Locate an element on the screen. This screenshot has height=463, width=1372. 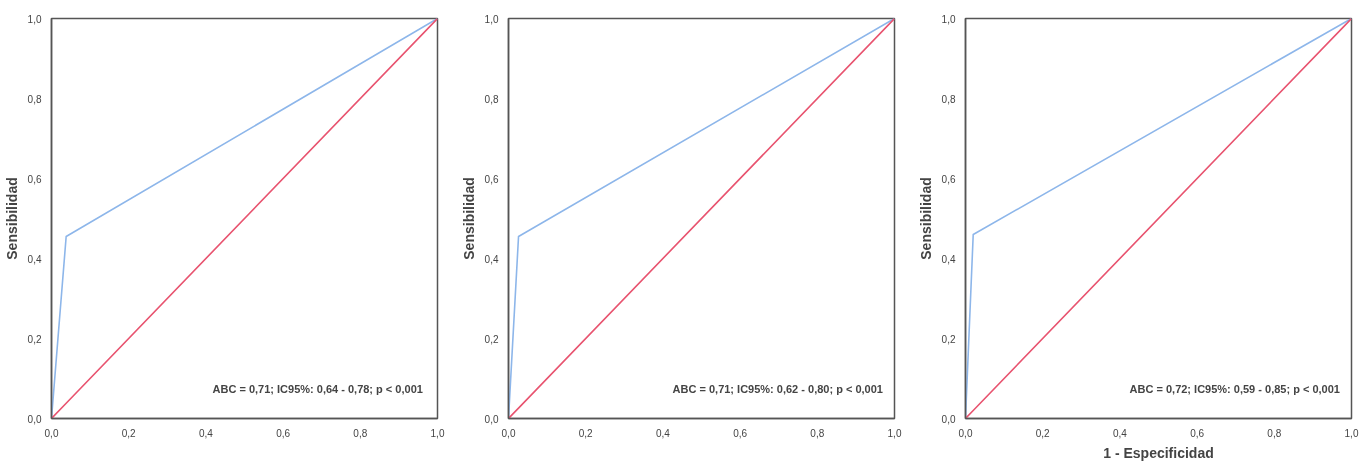
annotation: ABC = 0,72; IC95%: 0,59 - 0,85; p < 0,001 is located at coordinates (1234, 388).